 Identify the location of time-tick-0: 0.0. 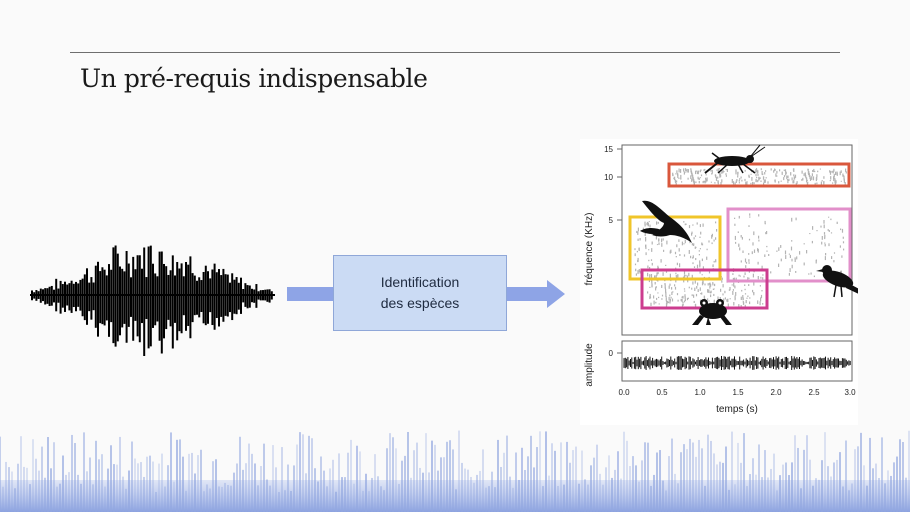
(624, 392).